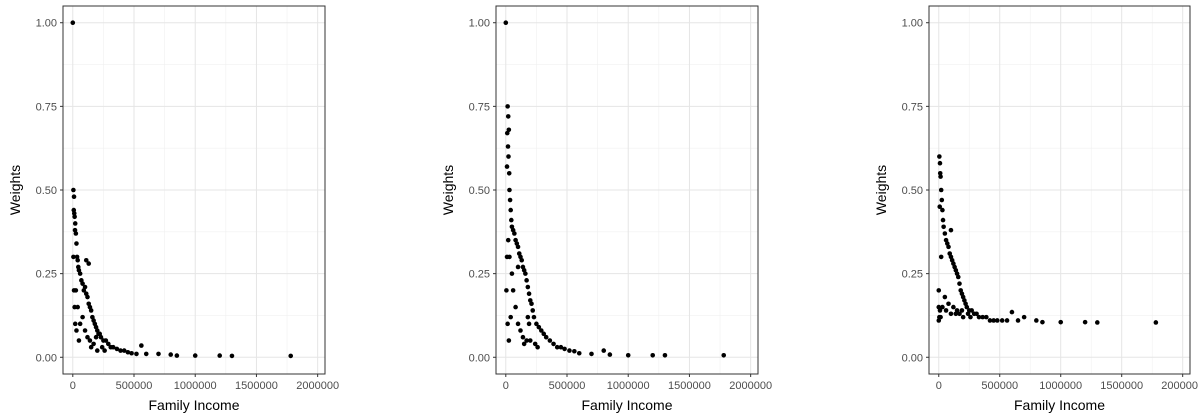 Image resolution: width=1198 pixels, height=417 pixels. What do you see at coordinates (881, 190) in the screenshot?
I see `y-axis-title: Weights` at bounding box center [881, 190].